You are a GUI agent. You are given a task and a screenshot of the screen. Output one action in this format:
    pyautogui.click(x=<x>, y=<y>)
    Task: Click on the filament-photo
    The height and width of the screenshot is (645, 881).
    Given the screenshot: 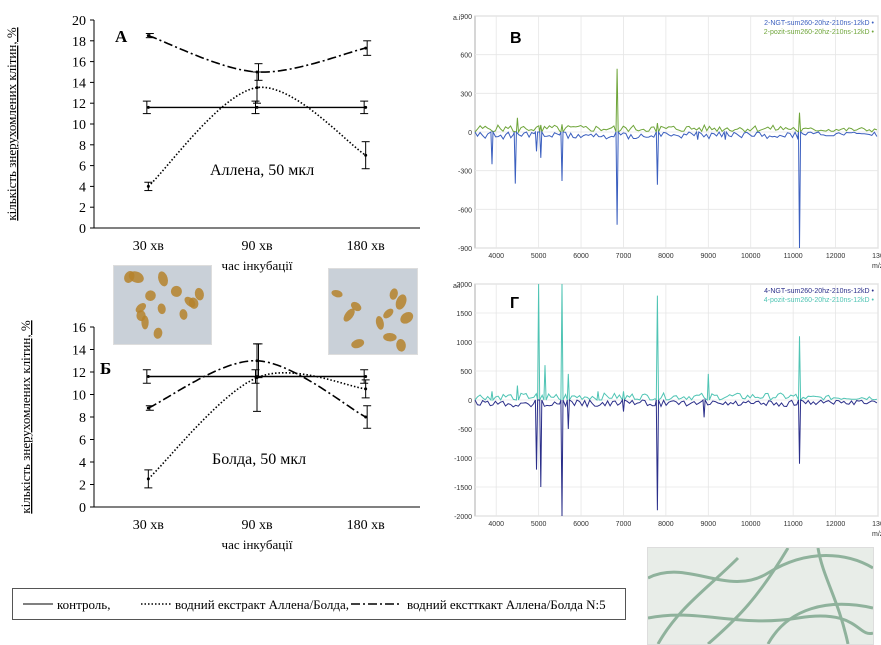 What is the action you would take?
    pyautogui.click(x=760, y=596)
    